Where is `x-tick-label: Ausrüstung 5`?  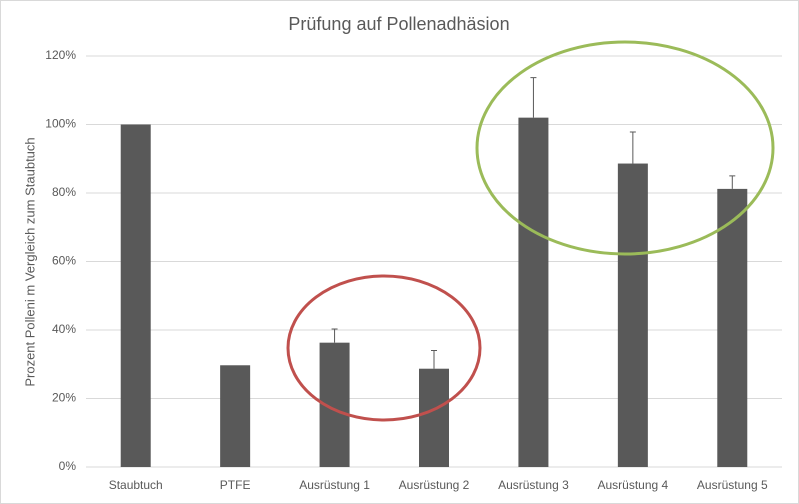 x-tick-label: Ausrüstung 5 is located at coordinates (732, 485).